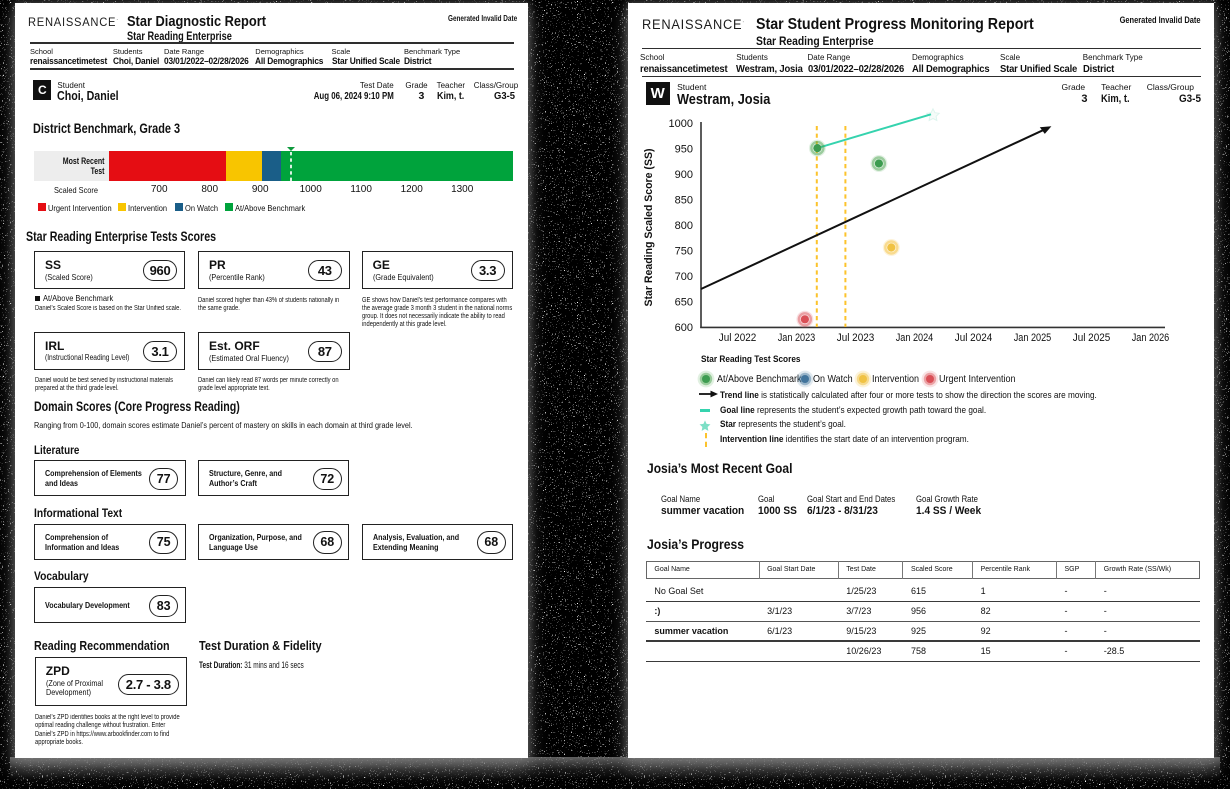 The height and width of the screenshot is (789, 1230). I want to click on svg-text: Star Reading Scaled Score (SS), so click(649, 227).